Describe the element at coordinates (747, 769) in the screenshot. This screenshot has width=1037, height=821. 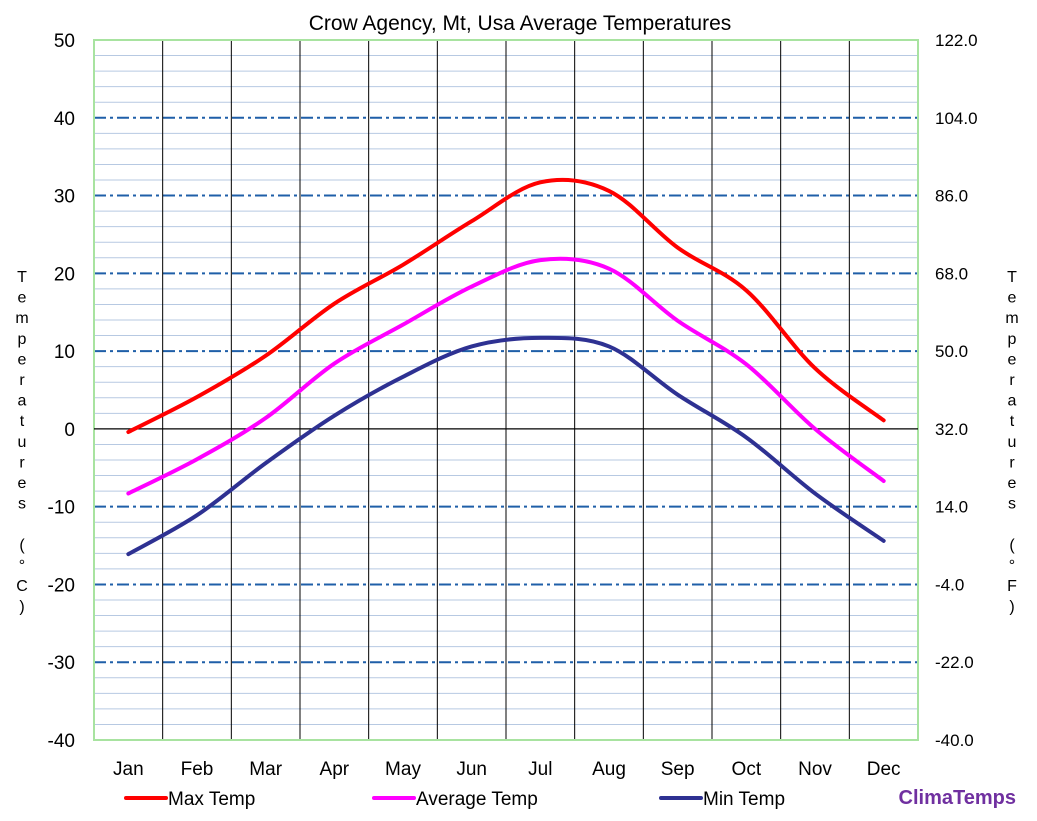
I see `x-tick-label: Oct` at that location.